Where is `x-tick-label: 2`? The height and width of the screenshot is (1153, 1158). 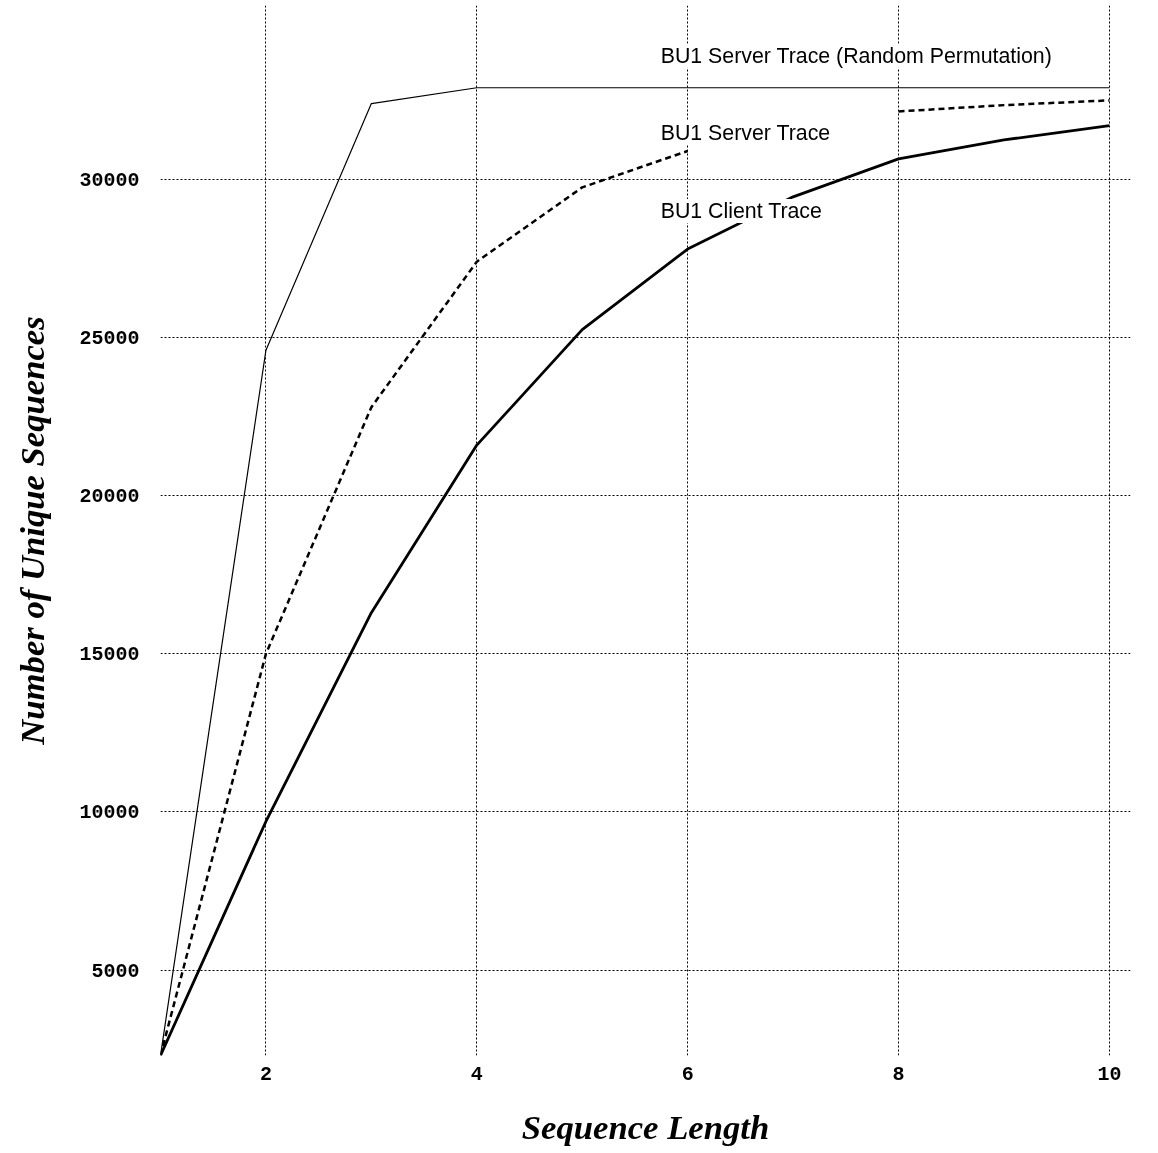 x-tick-label: 2 is located at coordinates (265, 1074).